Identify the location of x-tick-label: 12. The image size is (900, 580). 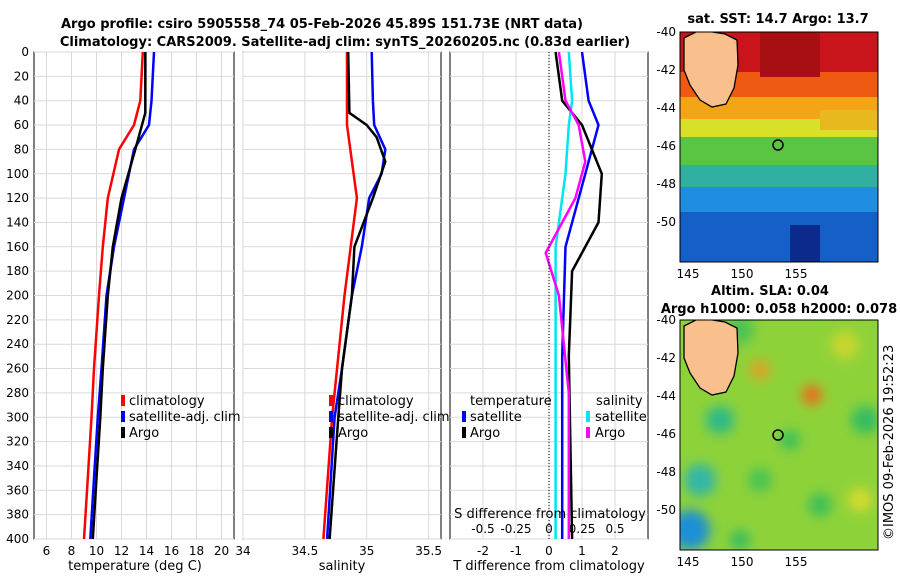
(121, 551).